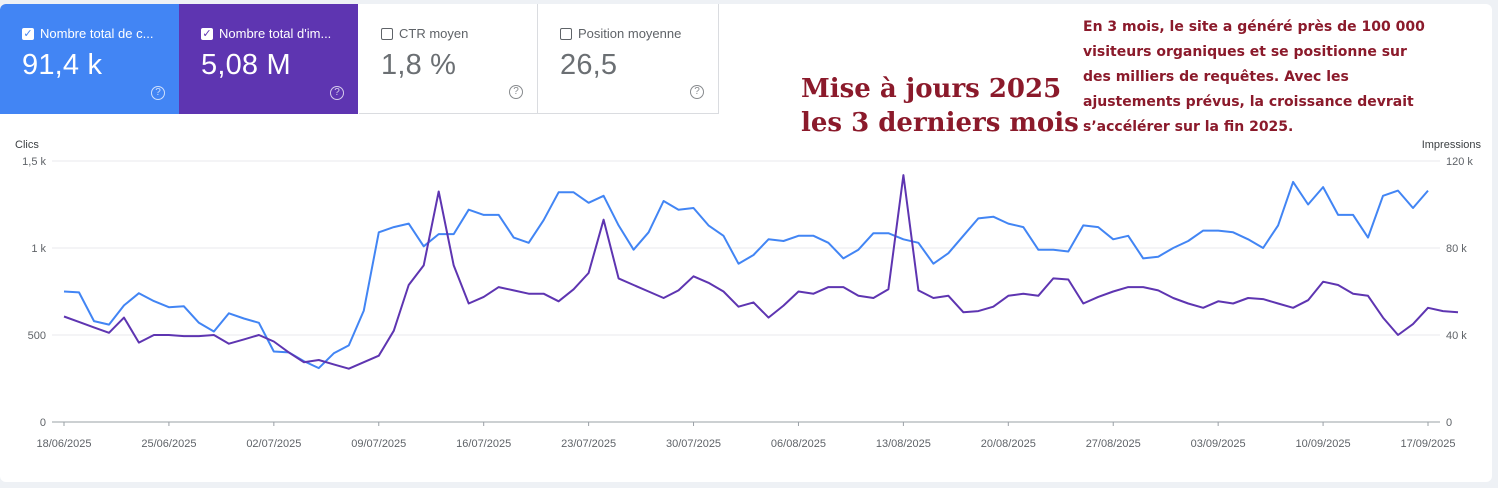 This screenshot has width=1498, height=488. Describe the element at coordinates (37, 336) in the screenshot. I see `y-tick-left-label: 500` at that location.